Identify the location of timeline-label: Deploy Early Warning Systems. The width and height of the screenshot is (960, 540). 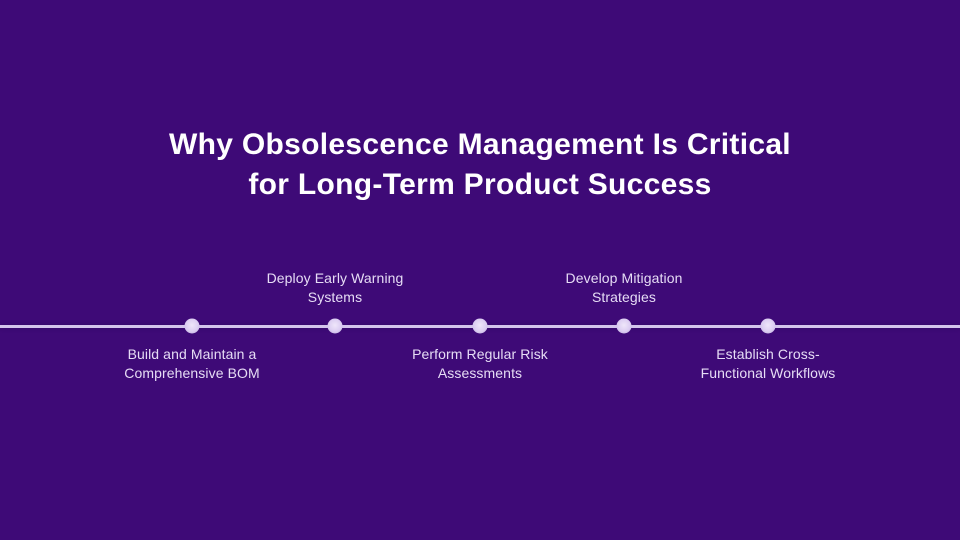
(335, 288).